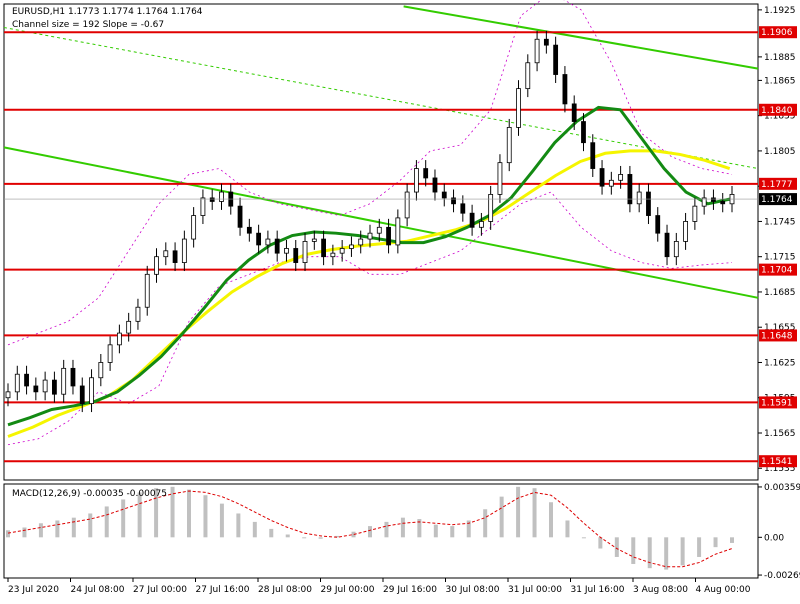 The width and height of the screenshot is (800, 604). What do you see at coordinates (777, 200) in the screenshot?
I see `current-price-label: 1.1764` at bounding box center [777, 200].